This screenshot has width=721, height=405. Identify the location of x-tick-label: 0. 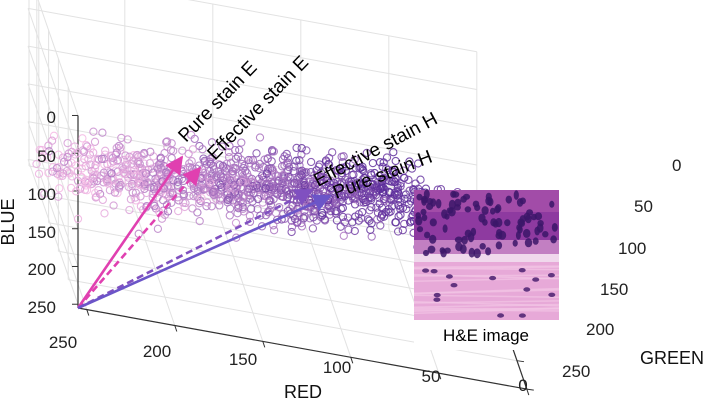
(522, 385).